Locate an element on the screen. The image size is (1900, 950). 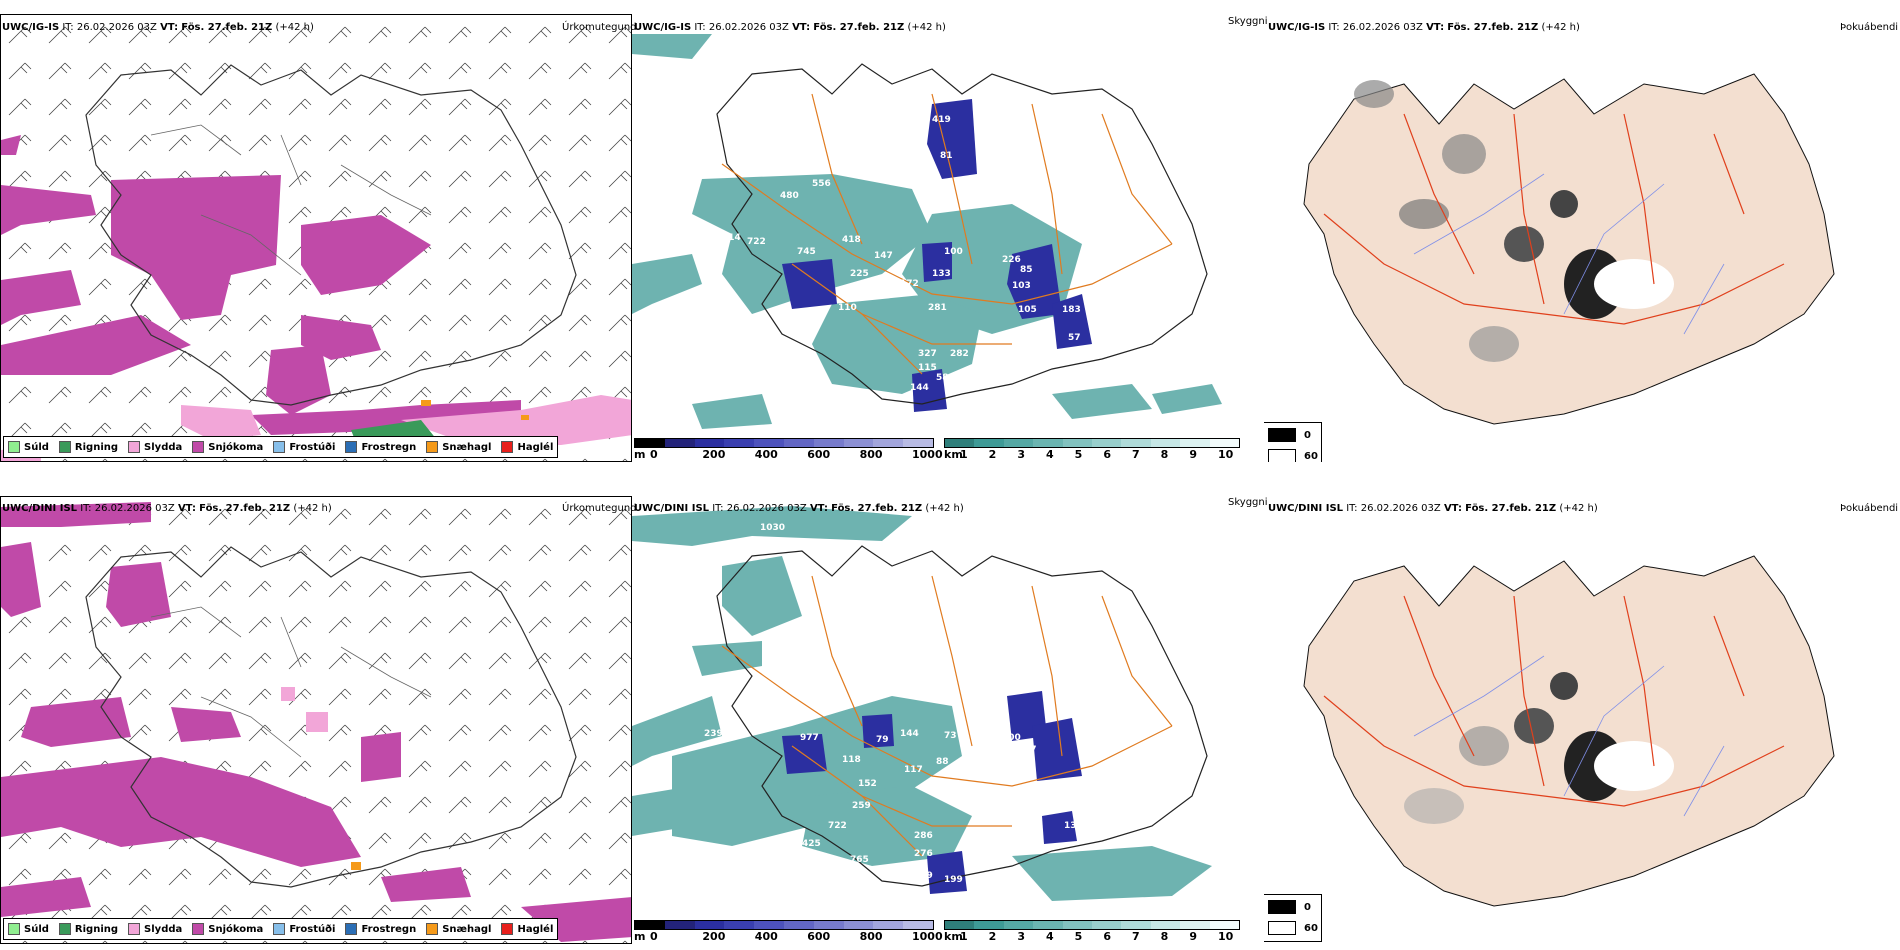
cloudbase-label: 480 is located at coordinates (789, 196).